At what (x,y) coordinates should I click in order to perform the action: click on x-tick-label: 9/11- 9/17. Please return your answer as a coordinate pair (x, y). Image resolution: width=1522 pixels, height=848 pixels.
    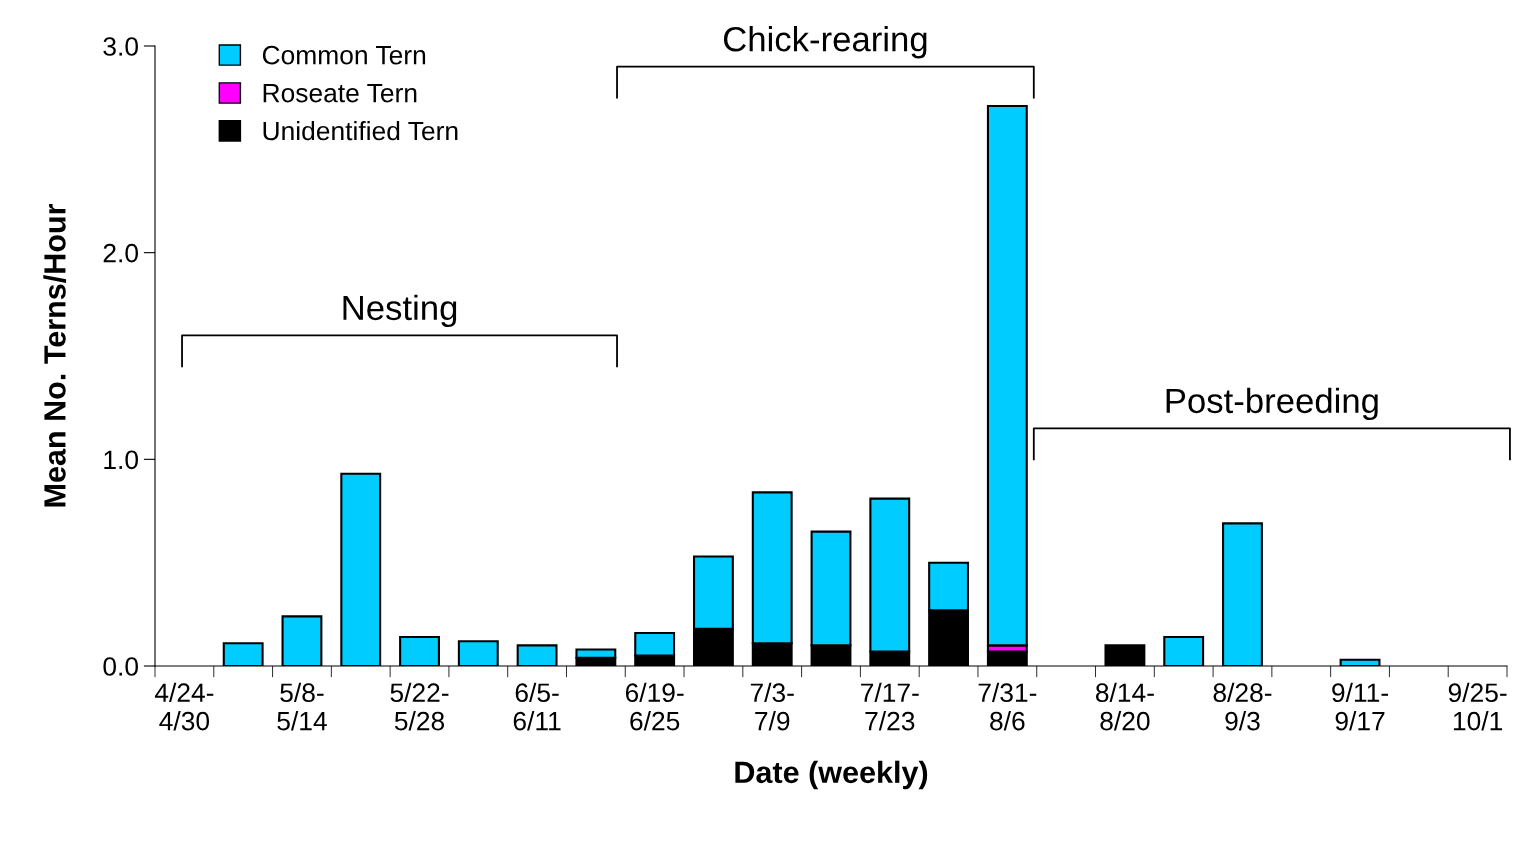
    Looking at the image, I should click on (1360, 706).